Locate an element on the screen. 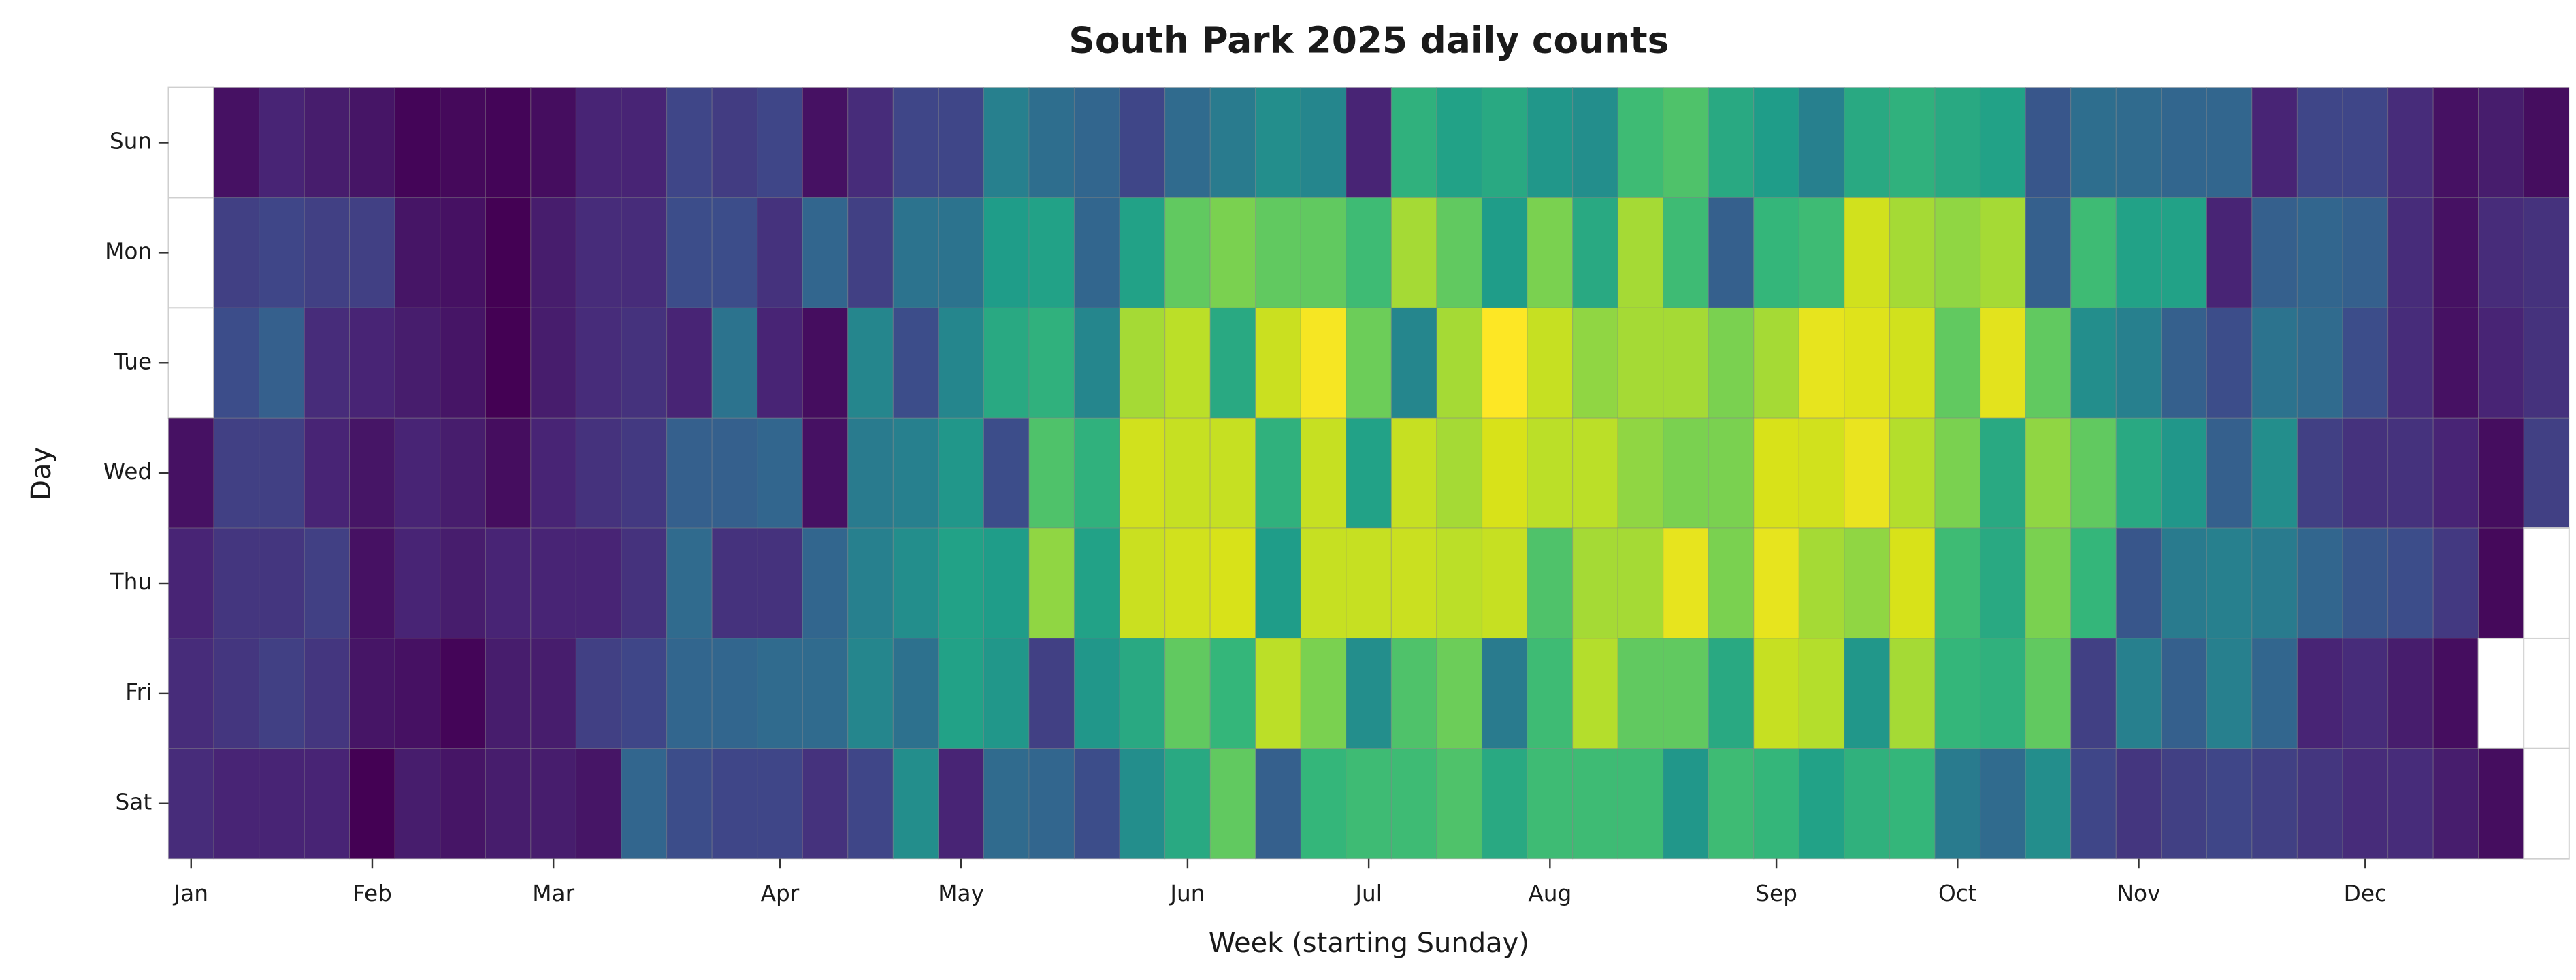 This screenshot has height=980, width=2576. x-tick-label: Apr is located at coordinates (780, 893).